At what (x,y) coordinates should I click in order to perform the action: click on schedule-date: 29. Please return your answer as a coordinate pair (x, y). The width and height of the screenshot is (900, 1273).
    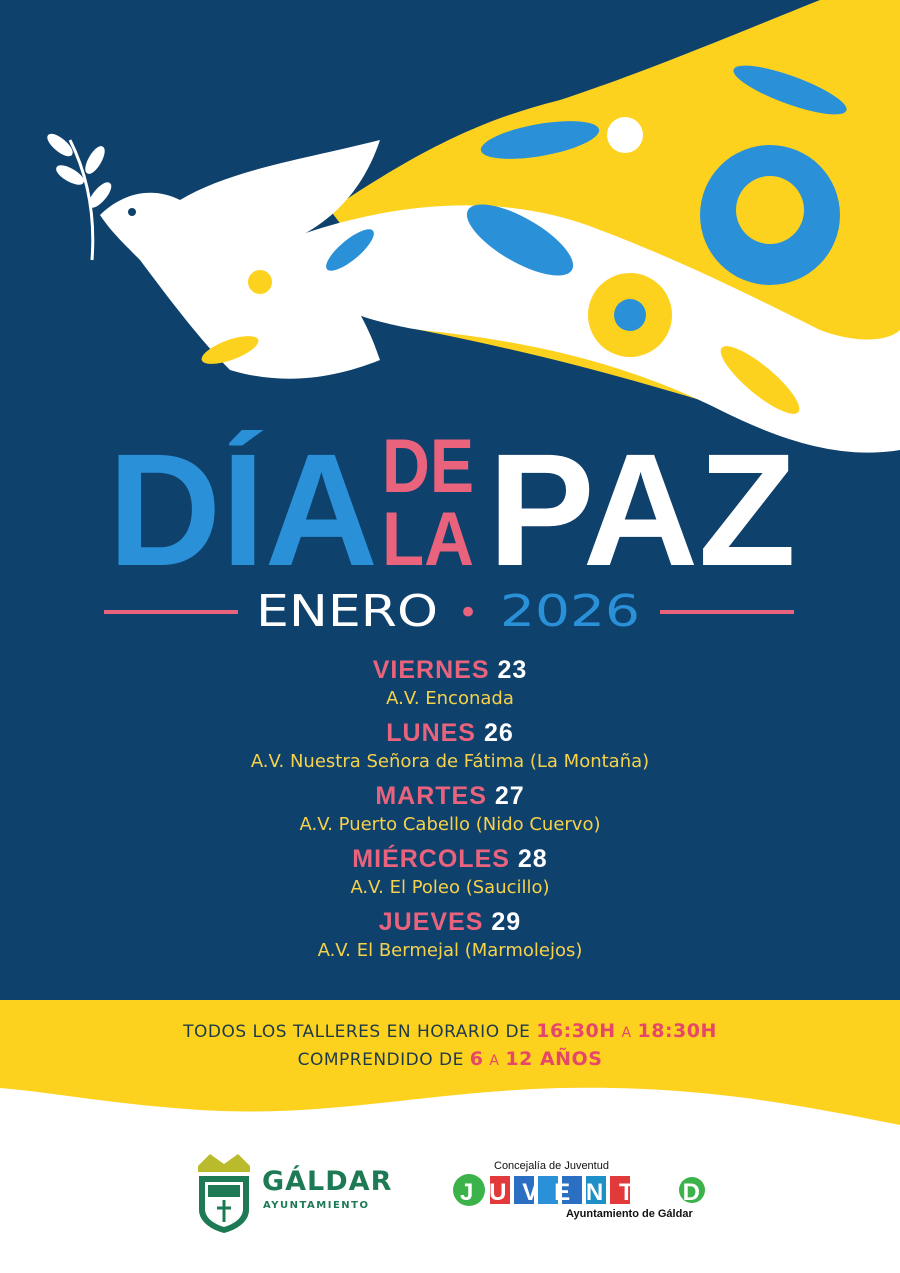
    Looking at the image, I should click on (506, 922).